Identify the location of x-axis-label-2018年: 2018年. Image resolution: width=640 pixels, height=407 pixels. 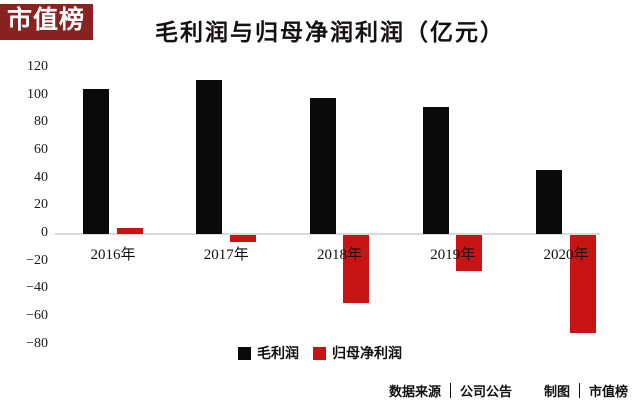
(339, 255).